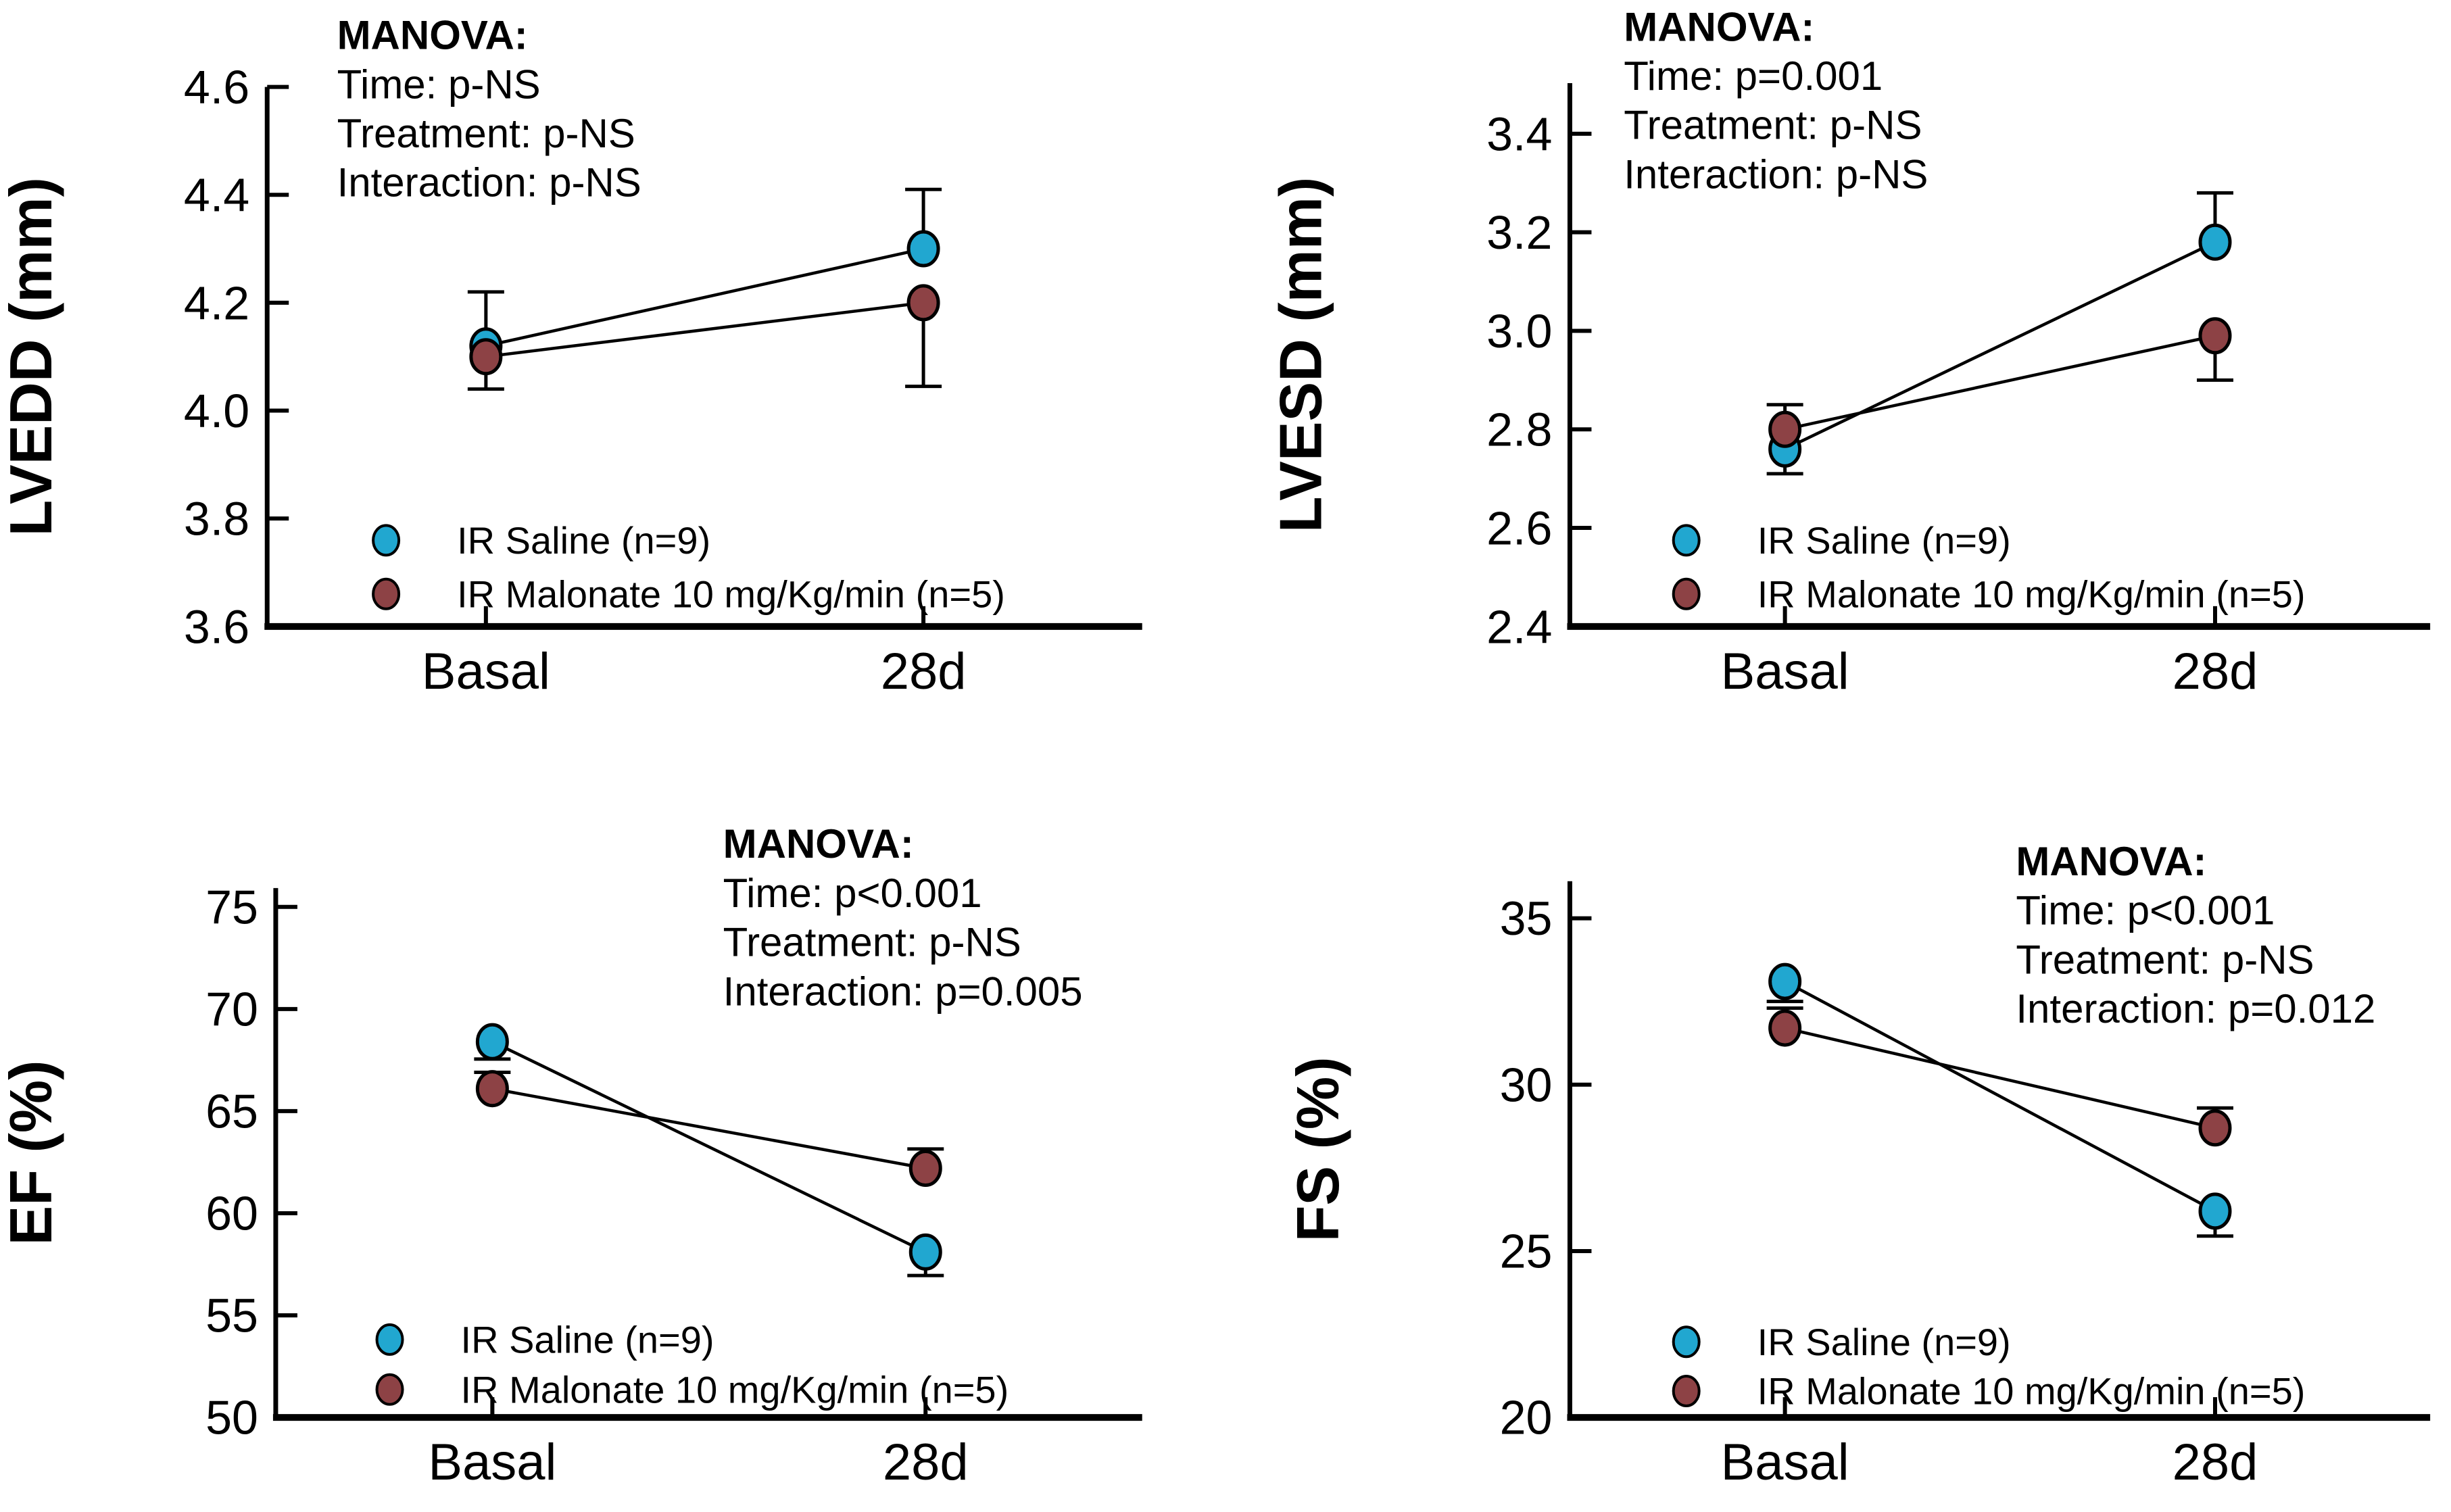 The width and height of the screenshot is (2451, 1512). What do you see at coordinates (1526, 918) in the screenshot?
I see `y-axis-tick-label: 35` at bounding box center [1526, 918].